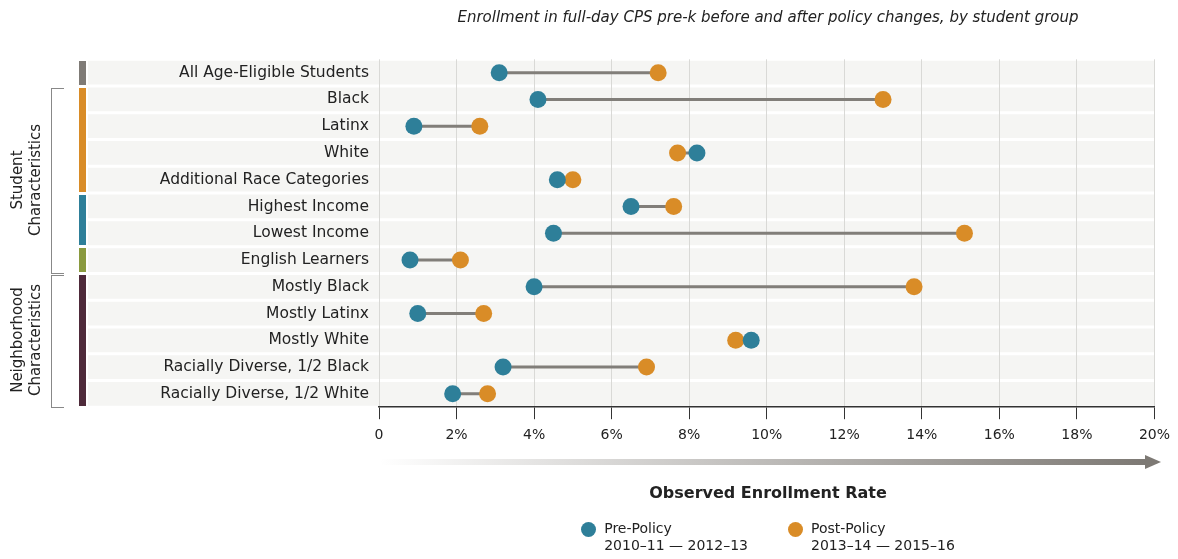 The image size is (1178, 559). Describe the element at coordinates (348, 98) in the screenshot. I see `y-tick-label: Black` at that location.